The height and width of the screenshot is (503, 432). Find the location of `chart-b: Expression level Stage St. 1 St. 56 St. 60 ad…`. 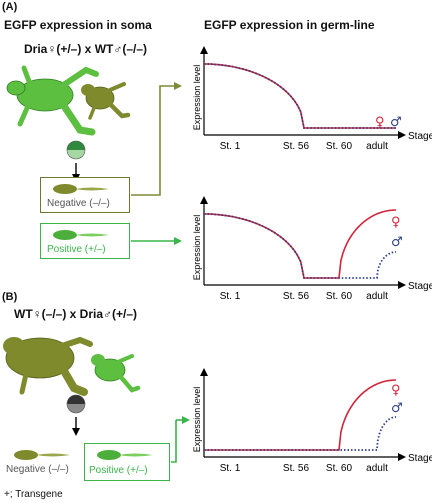

chart-b: Expression level Stage St. 1 St. 56 St. 60 ad… is located at coordinates (312, 421).